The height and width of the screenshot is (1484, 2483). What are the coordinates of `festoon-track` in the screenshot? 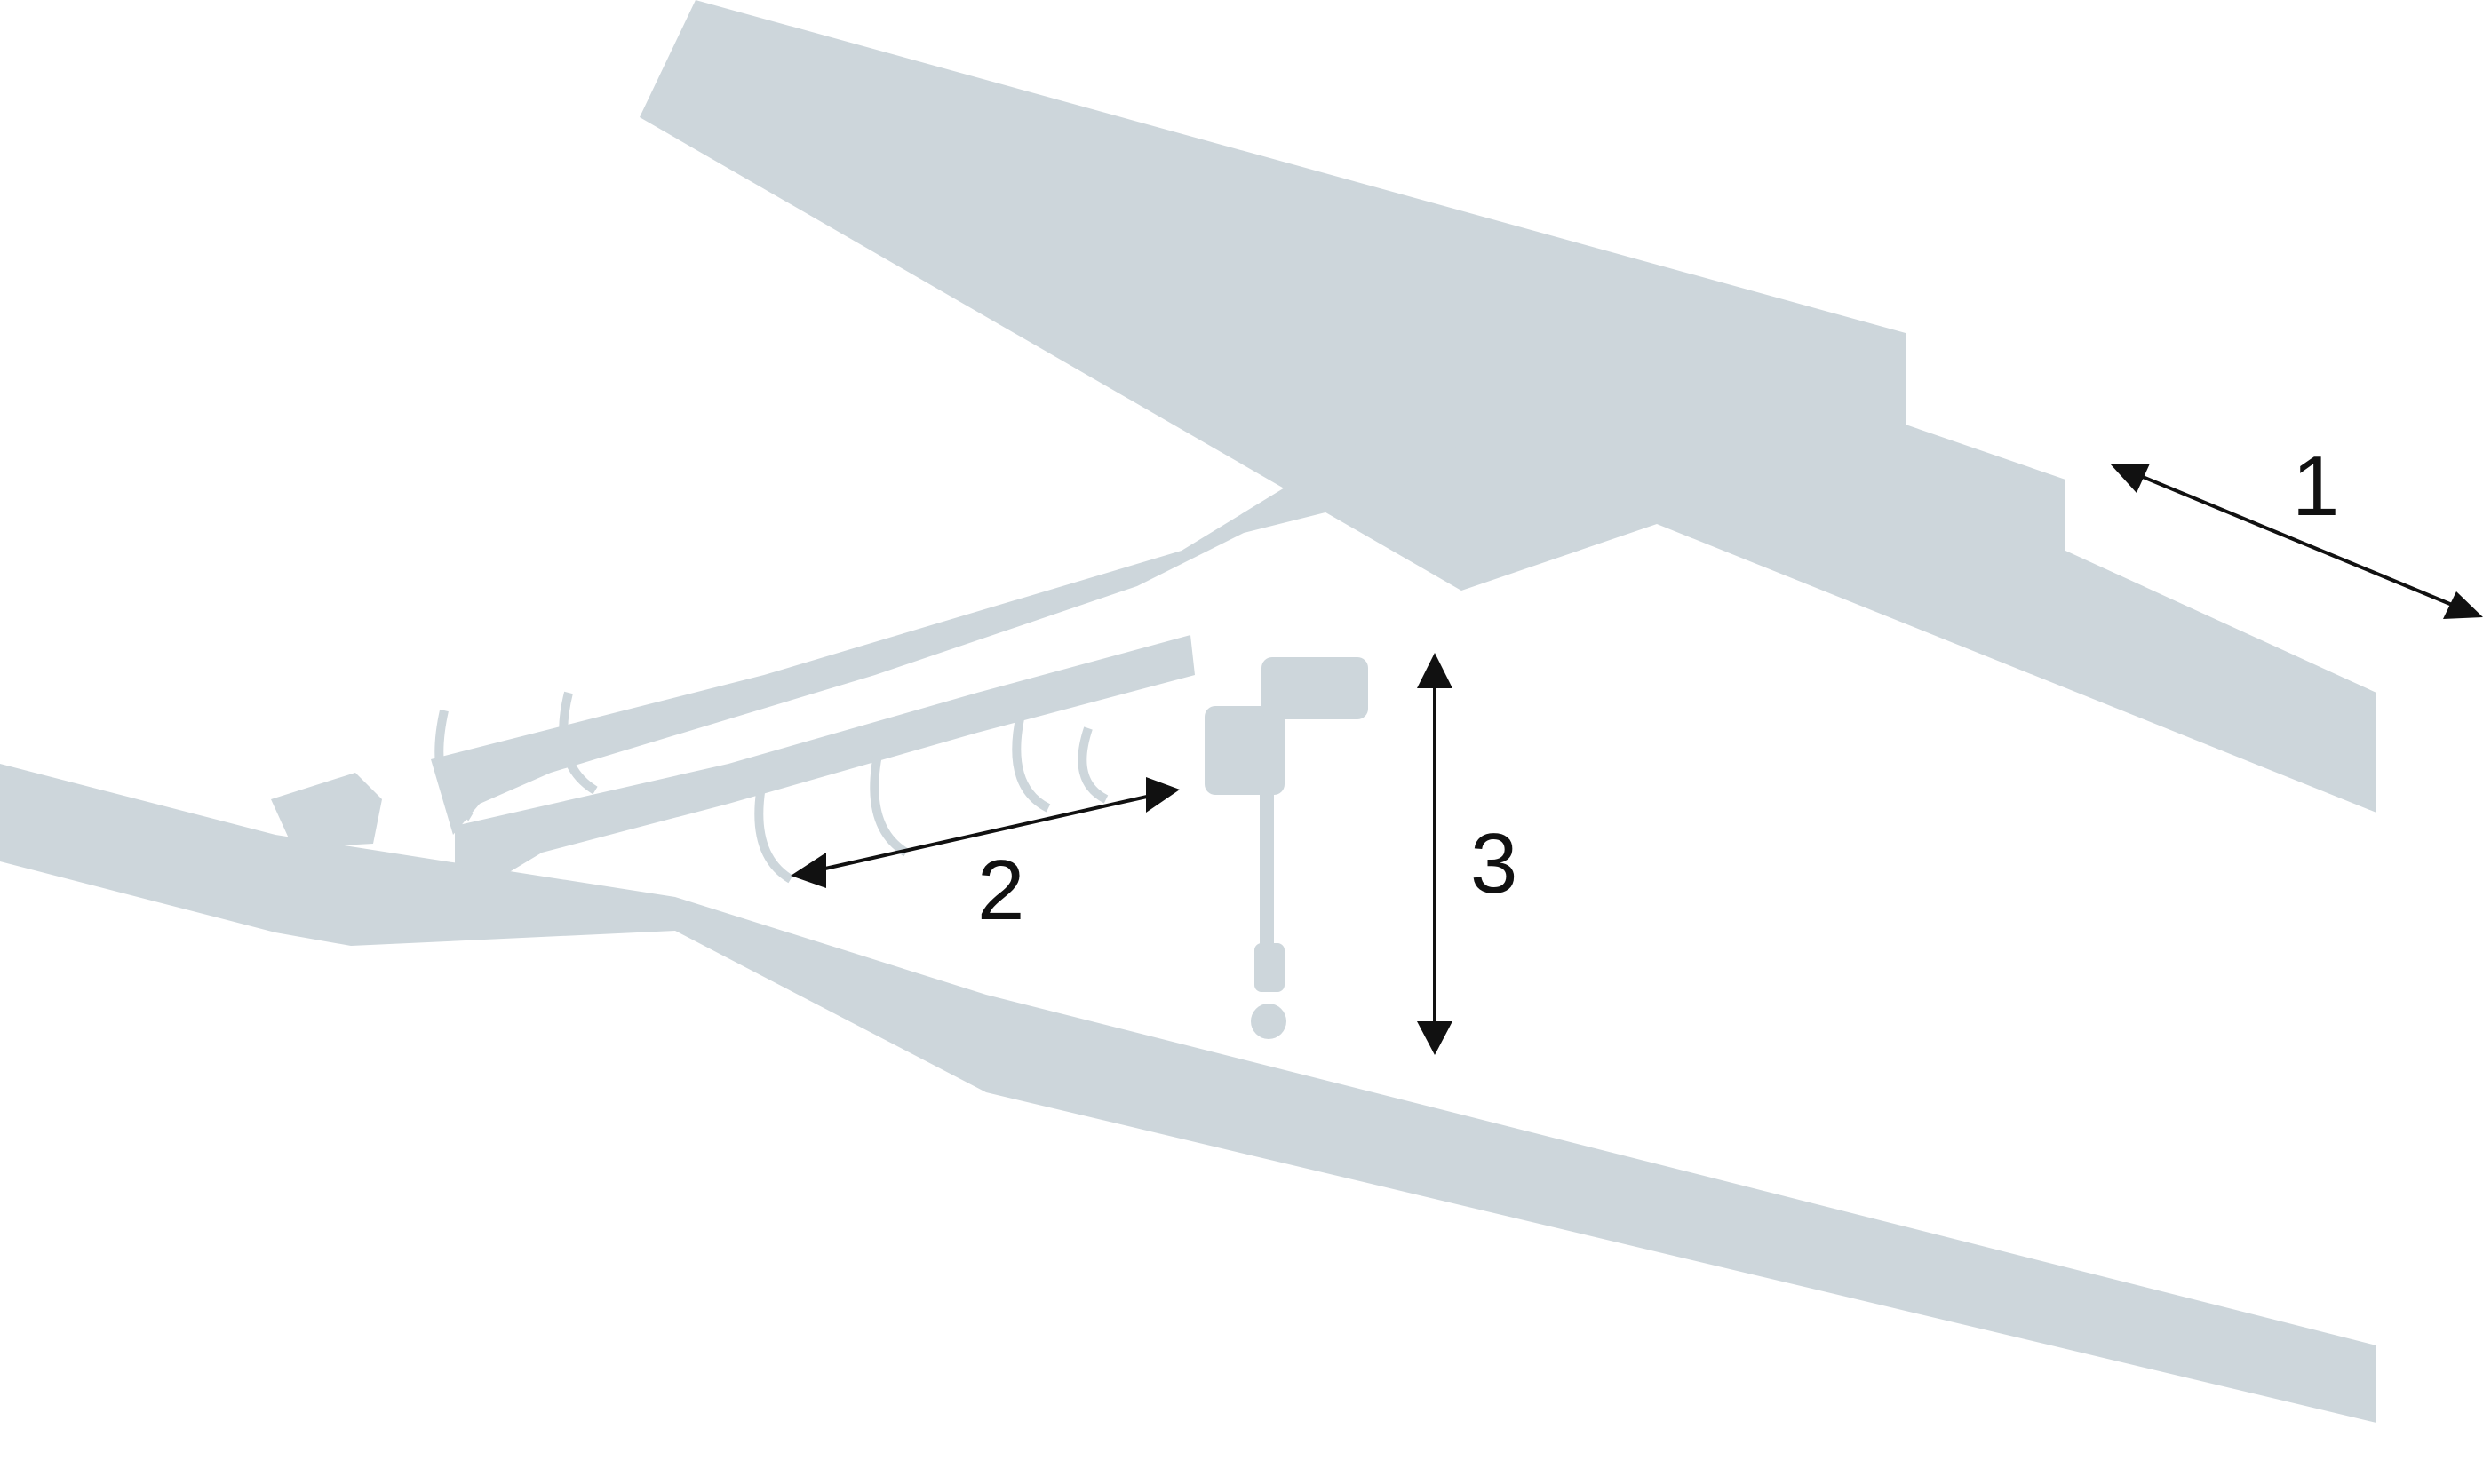 It's located at (825, 757).